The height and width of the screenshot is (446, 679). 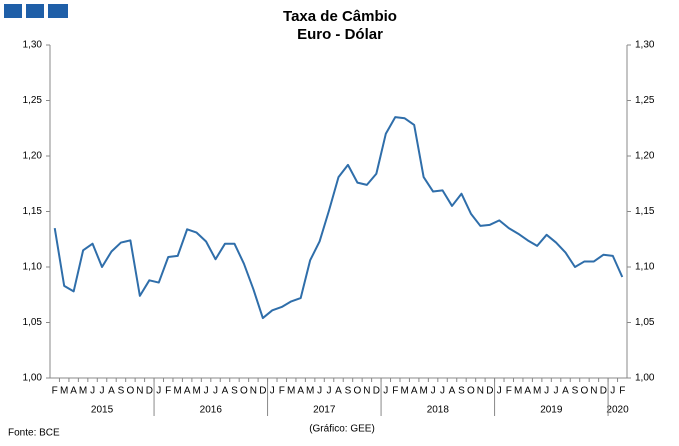 I want to click on y-tick-label: 1,05, so click(x=33, y=322).